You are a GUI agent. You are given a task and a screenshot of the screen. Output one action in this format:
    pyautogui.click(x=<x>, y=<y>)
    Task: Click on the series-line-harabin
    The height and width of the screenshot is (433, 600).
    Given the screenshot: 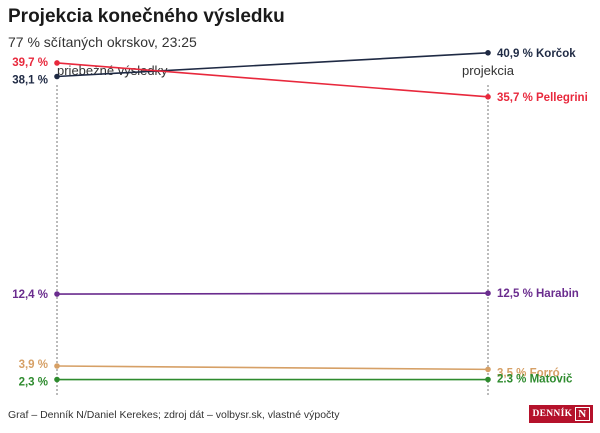 What is the action you would take?
    pyautogui.click(x=272, y=293)
    